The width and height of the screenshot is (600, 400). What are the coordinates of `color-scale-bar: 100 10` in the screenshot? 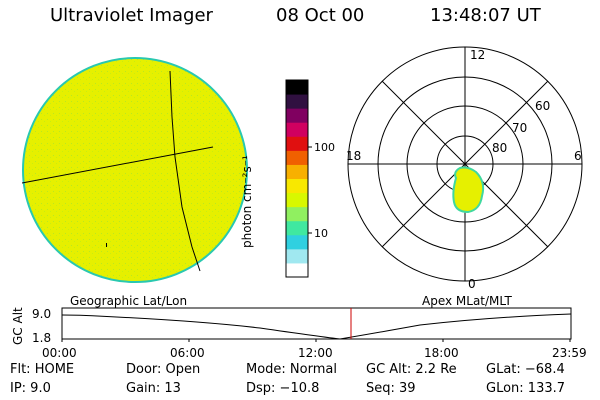 It's located at (310, 178).